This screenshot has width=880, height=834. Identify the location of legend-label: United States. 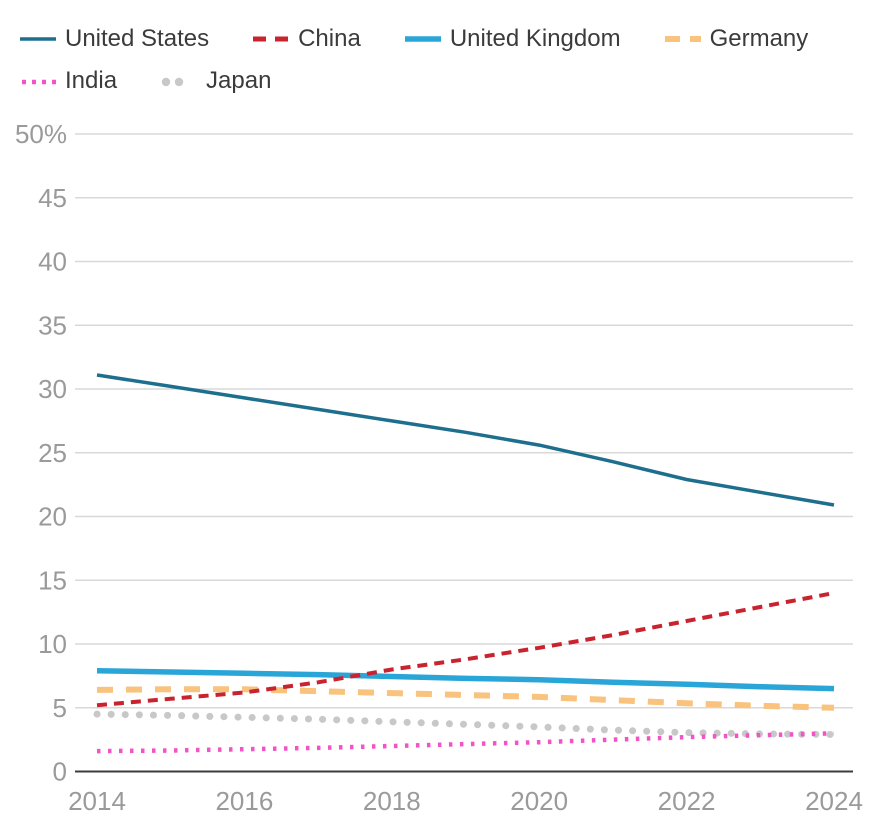
(137, 38).